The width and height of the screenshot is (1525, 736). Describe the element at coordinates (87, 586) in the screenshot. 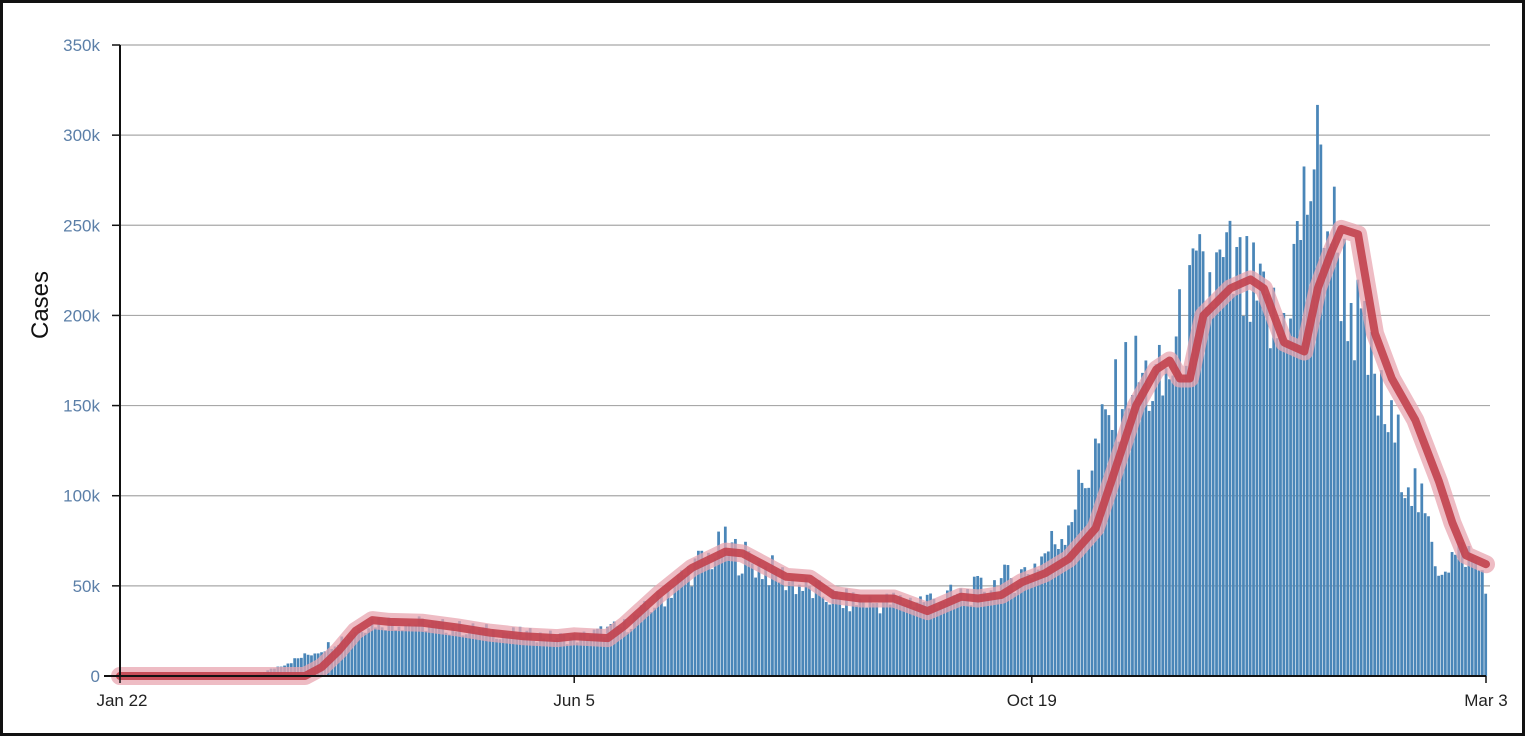

I see `y-tick-label: 50k` at that location.